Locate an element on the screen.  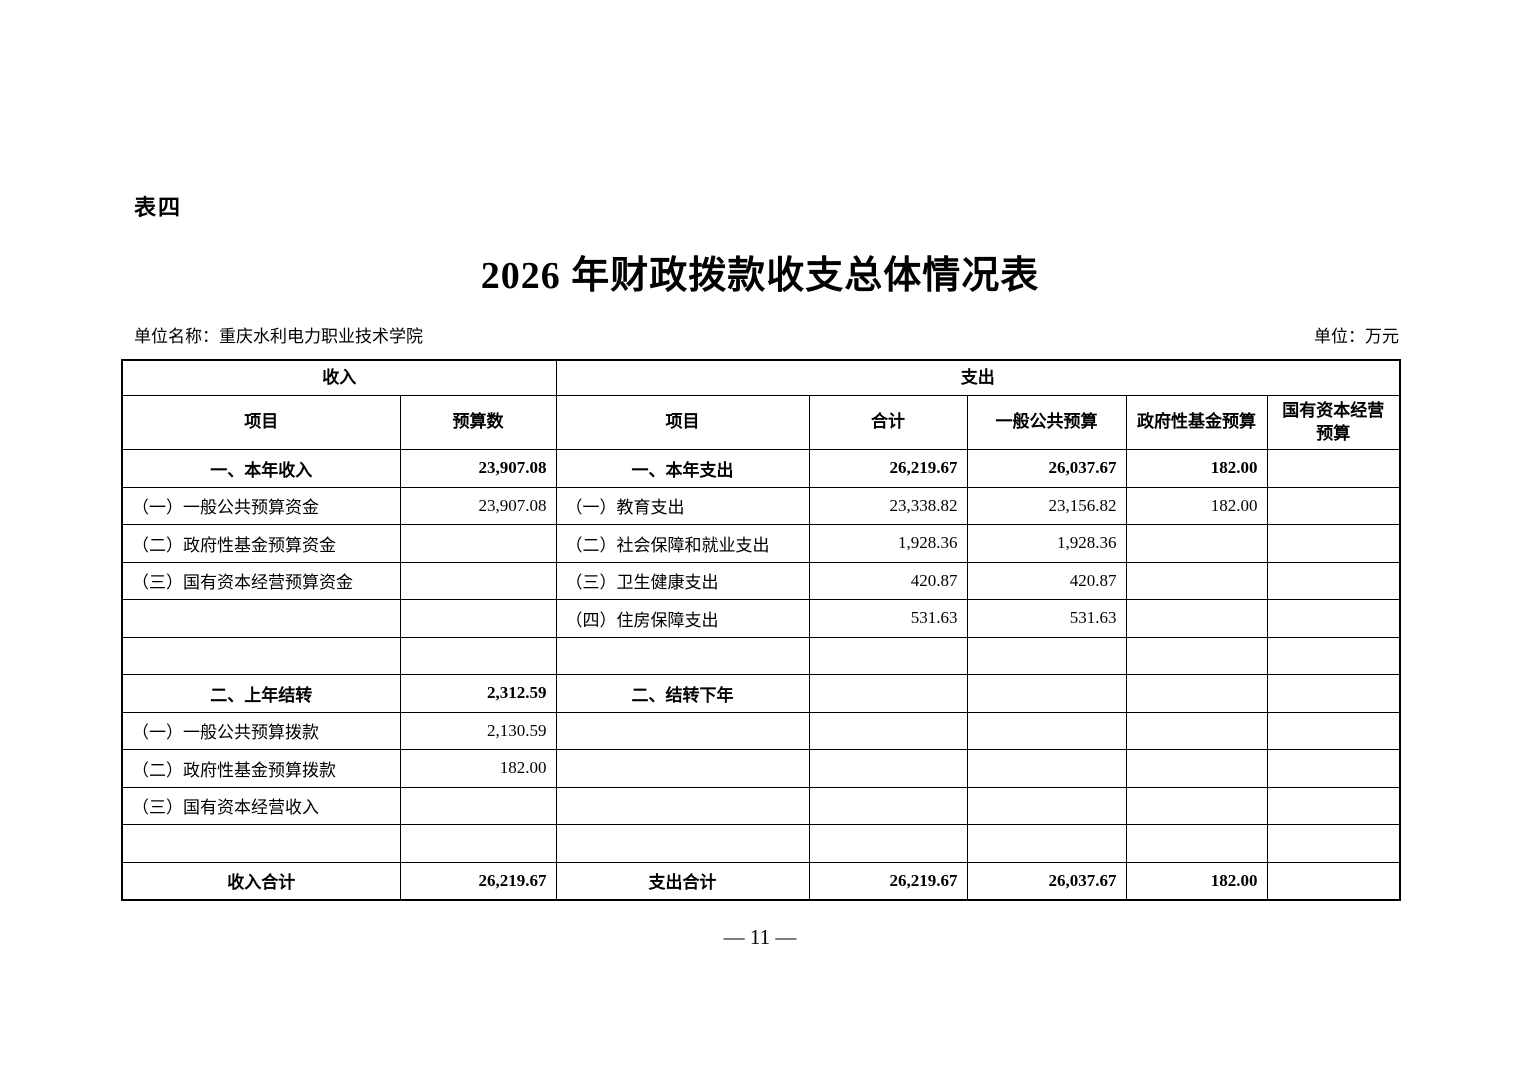
group-header-row: 收入 支出 is located at coordinates (761, 377).